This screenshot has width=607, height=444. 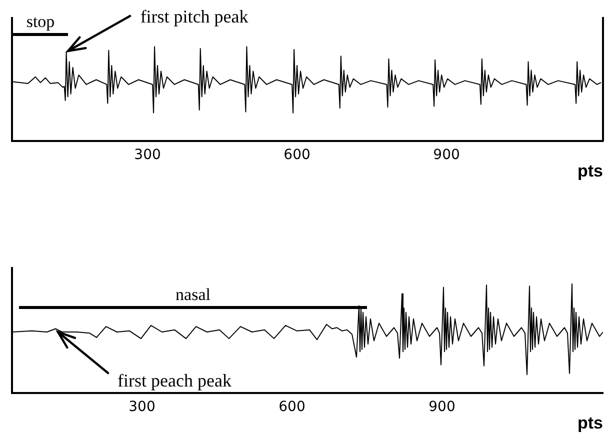 I want to click on annotation: nasal, so click(x=193, y=294).